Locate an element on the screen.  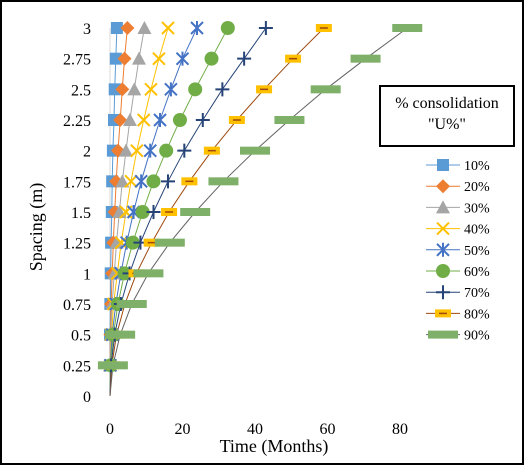
y-tick-label: 0.25 is located at coordinates (77, 366).